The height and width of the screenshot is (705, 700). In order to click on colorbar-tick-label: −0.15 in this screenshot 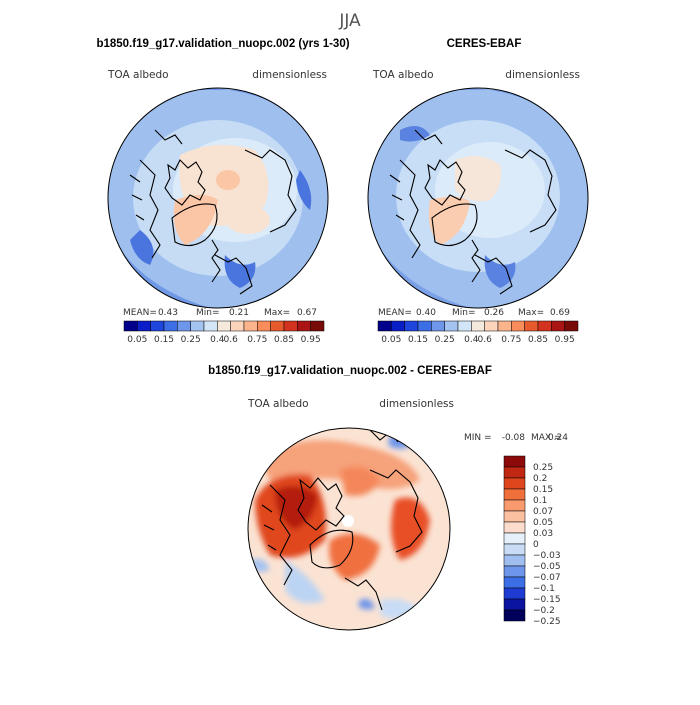, I will do `click(547, 600)`.